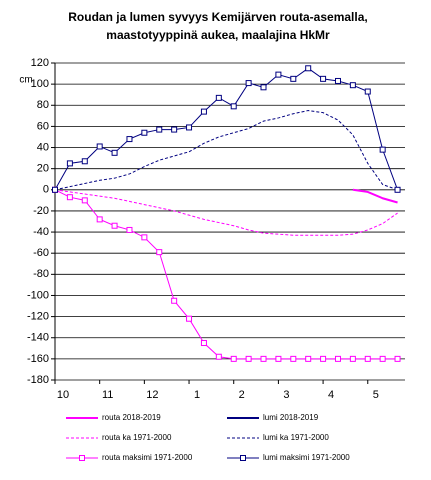  What do you see at coordinates (38, 380) in the screenshot?
I see `y-tick-label: -180` at bounding box center [38, 380].